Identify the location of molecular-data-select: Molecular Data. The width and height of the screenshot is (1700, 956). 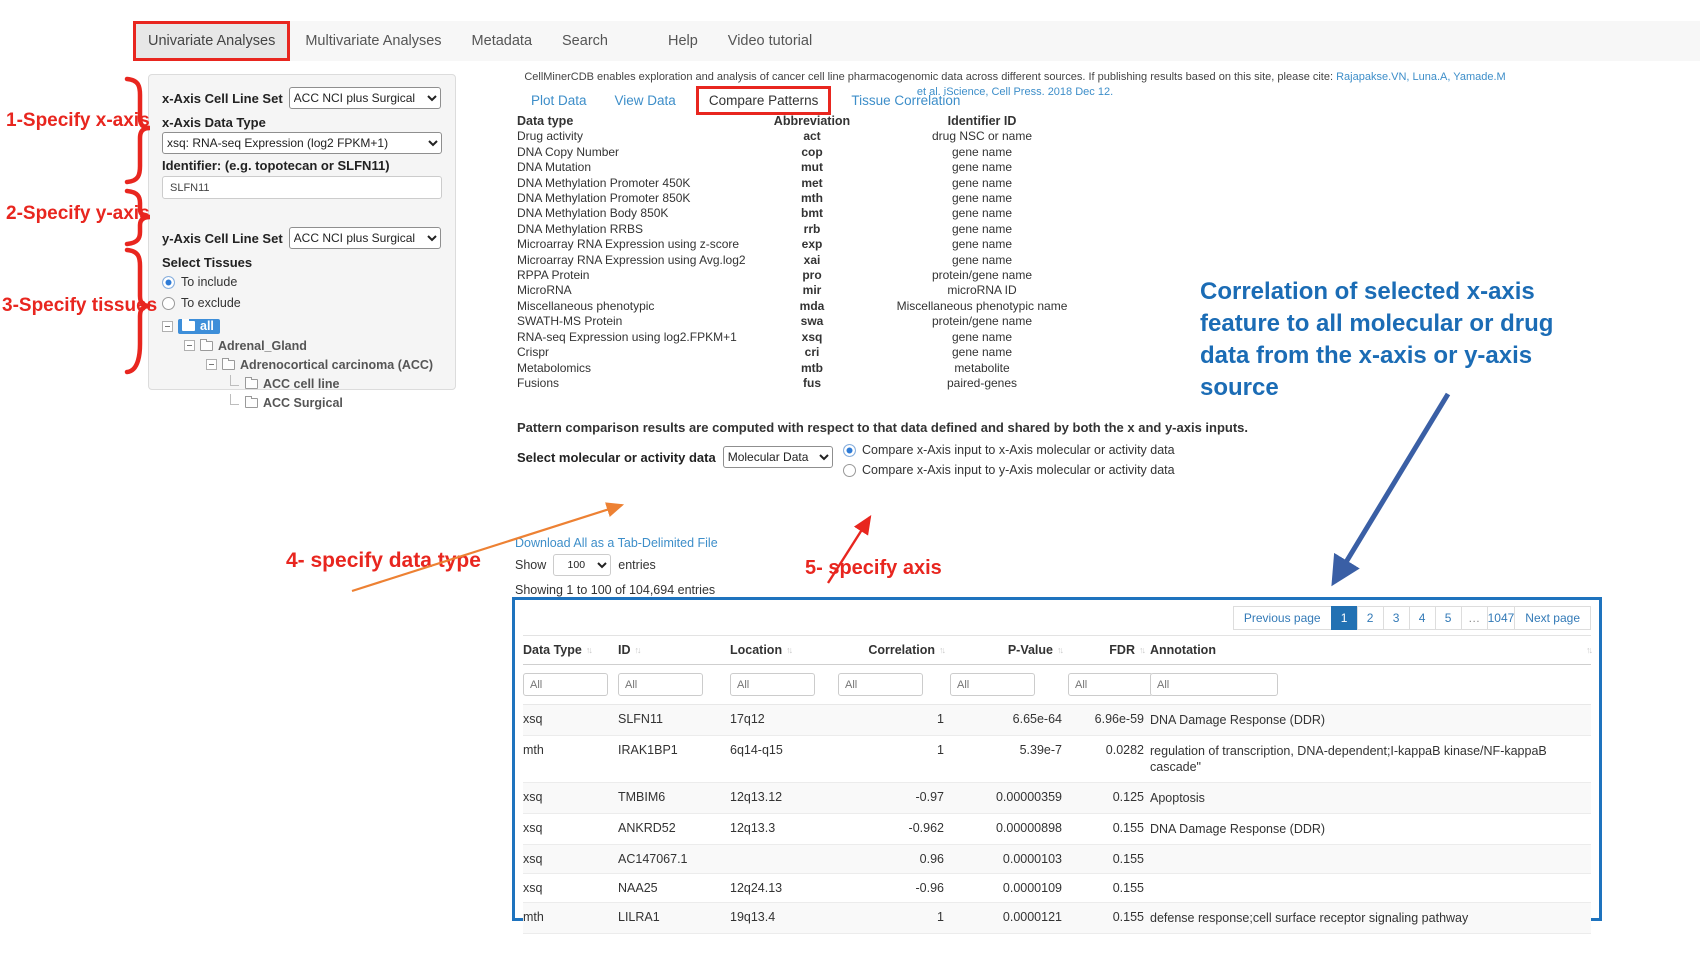
(777, 457).